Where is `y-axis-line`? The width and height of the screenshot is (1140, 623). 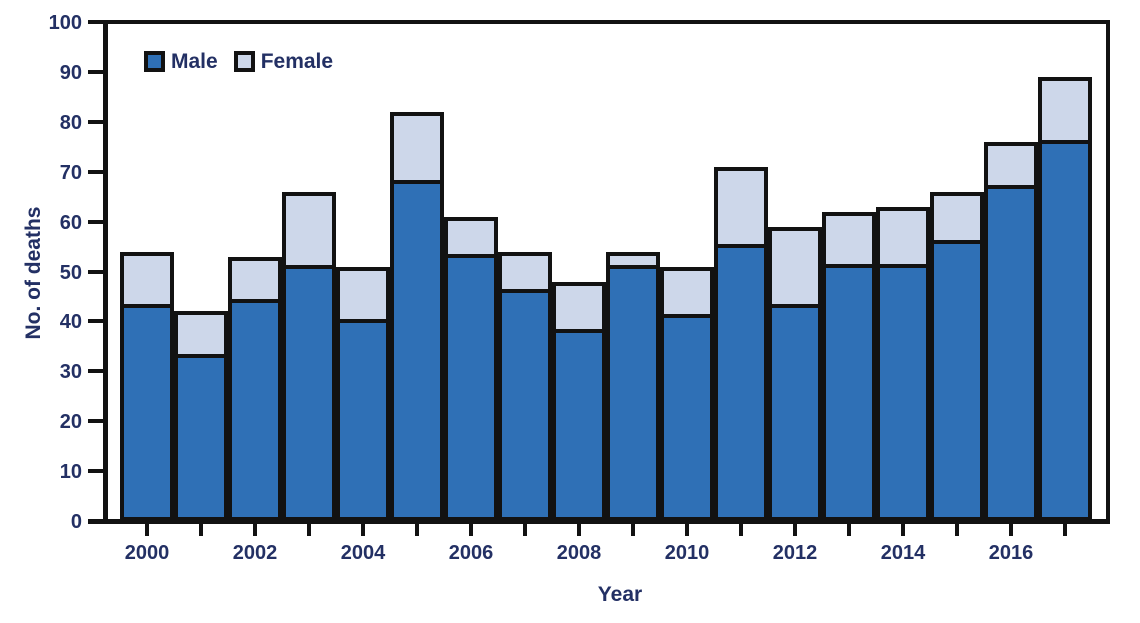 y-axis-line is located at coordinates (105, 272).